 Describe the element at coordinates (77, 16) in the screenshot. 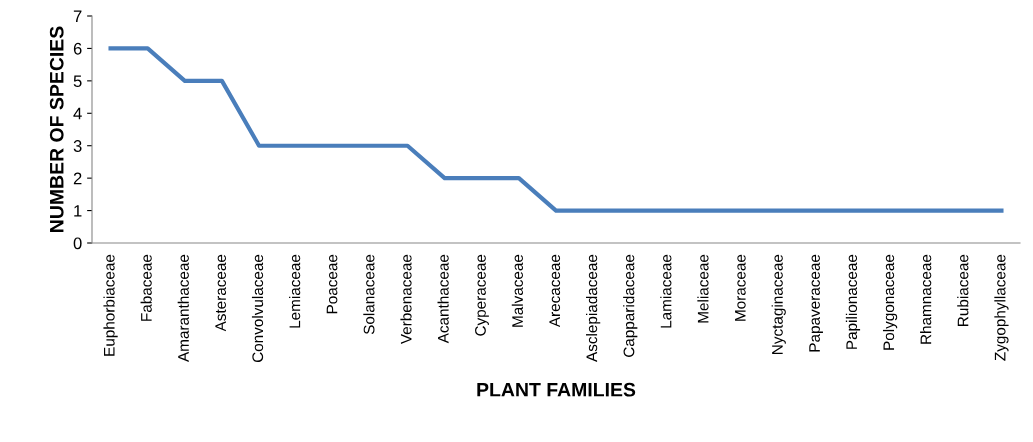

I see `y-tick-label: 7` at that location.